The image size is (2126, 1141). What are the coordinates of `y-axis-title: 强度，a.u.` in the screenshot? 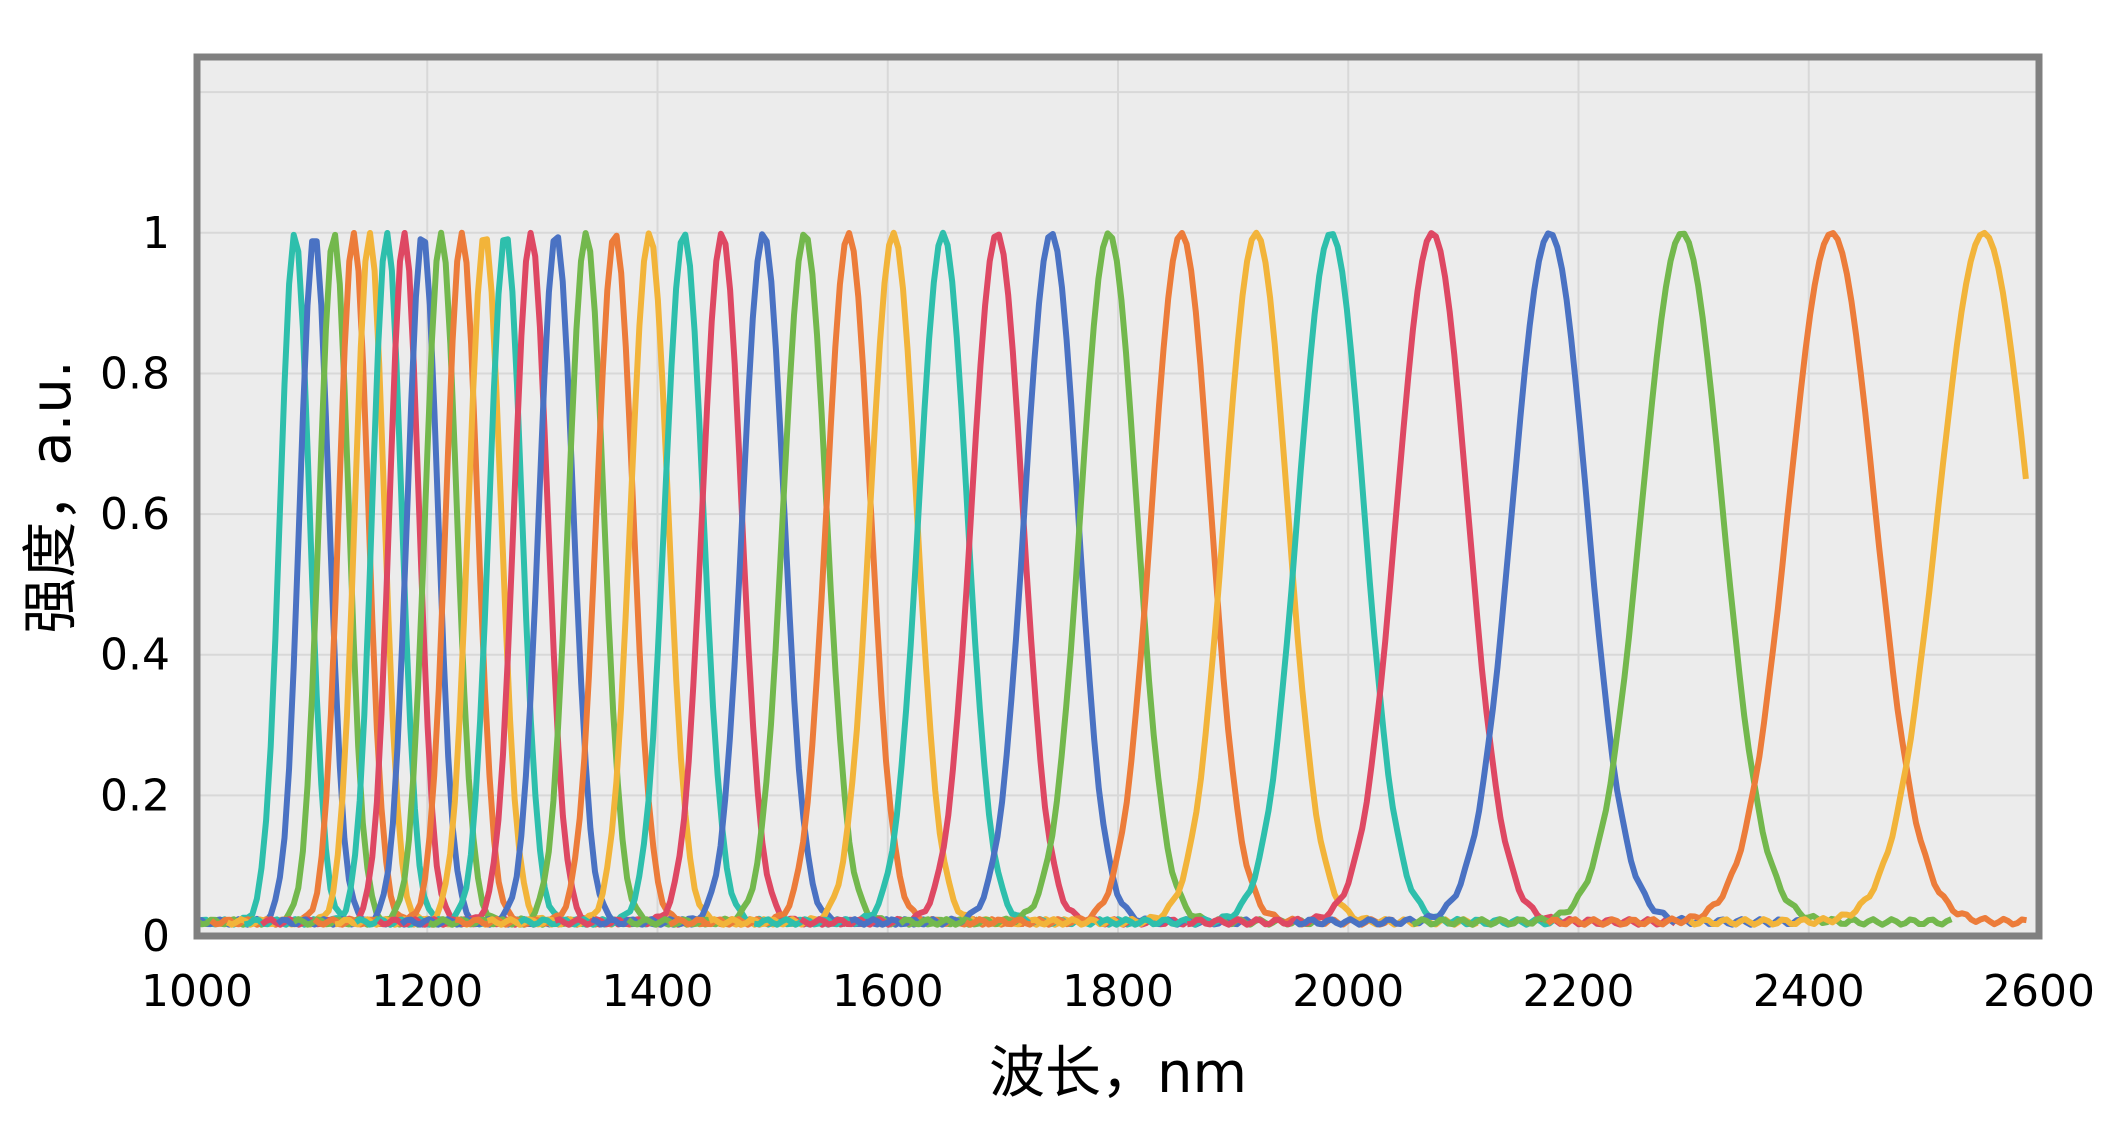 It's located at (51, 496).